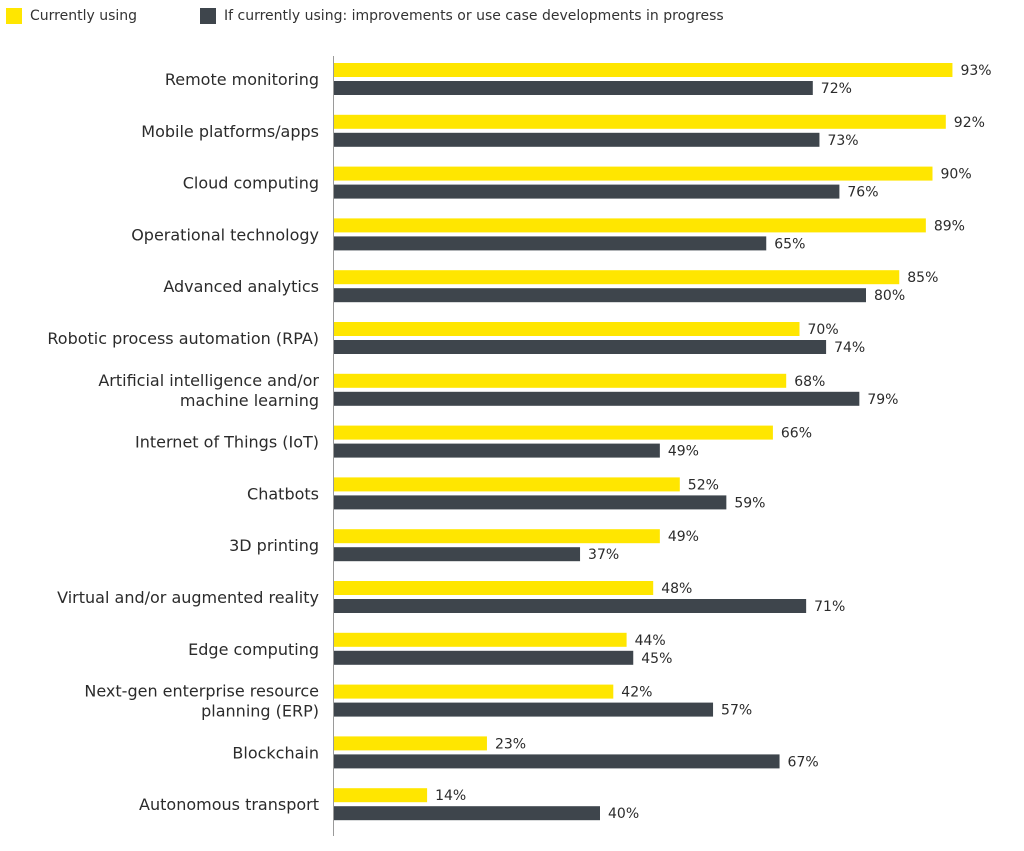 The image size is (1024, 851). Describe the element at coordinates (208, 16) in the screenshot. I see `legend-swatch-improvements` at that location.